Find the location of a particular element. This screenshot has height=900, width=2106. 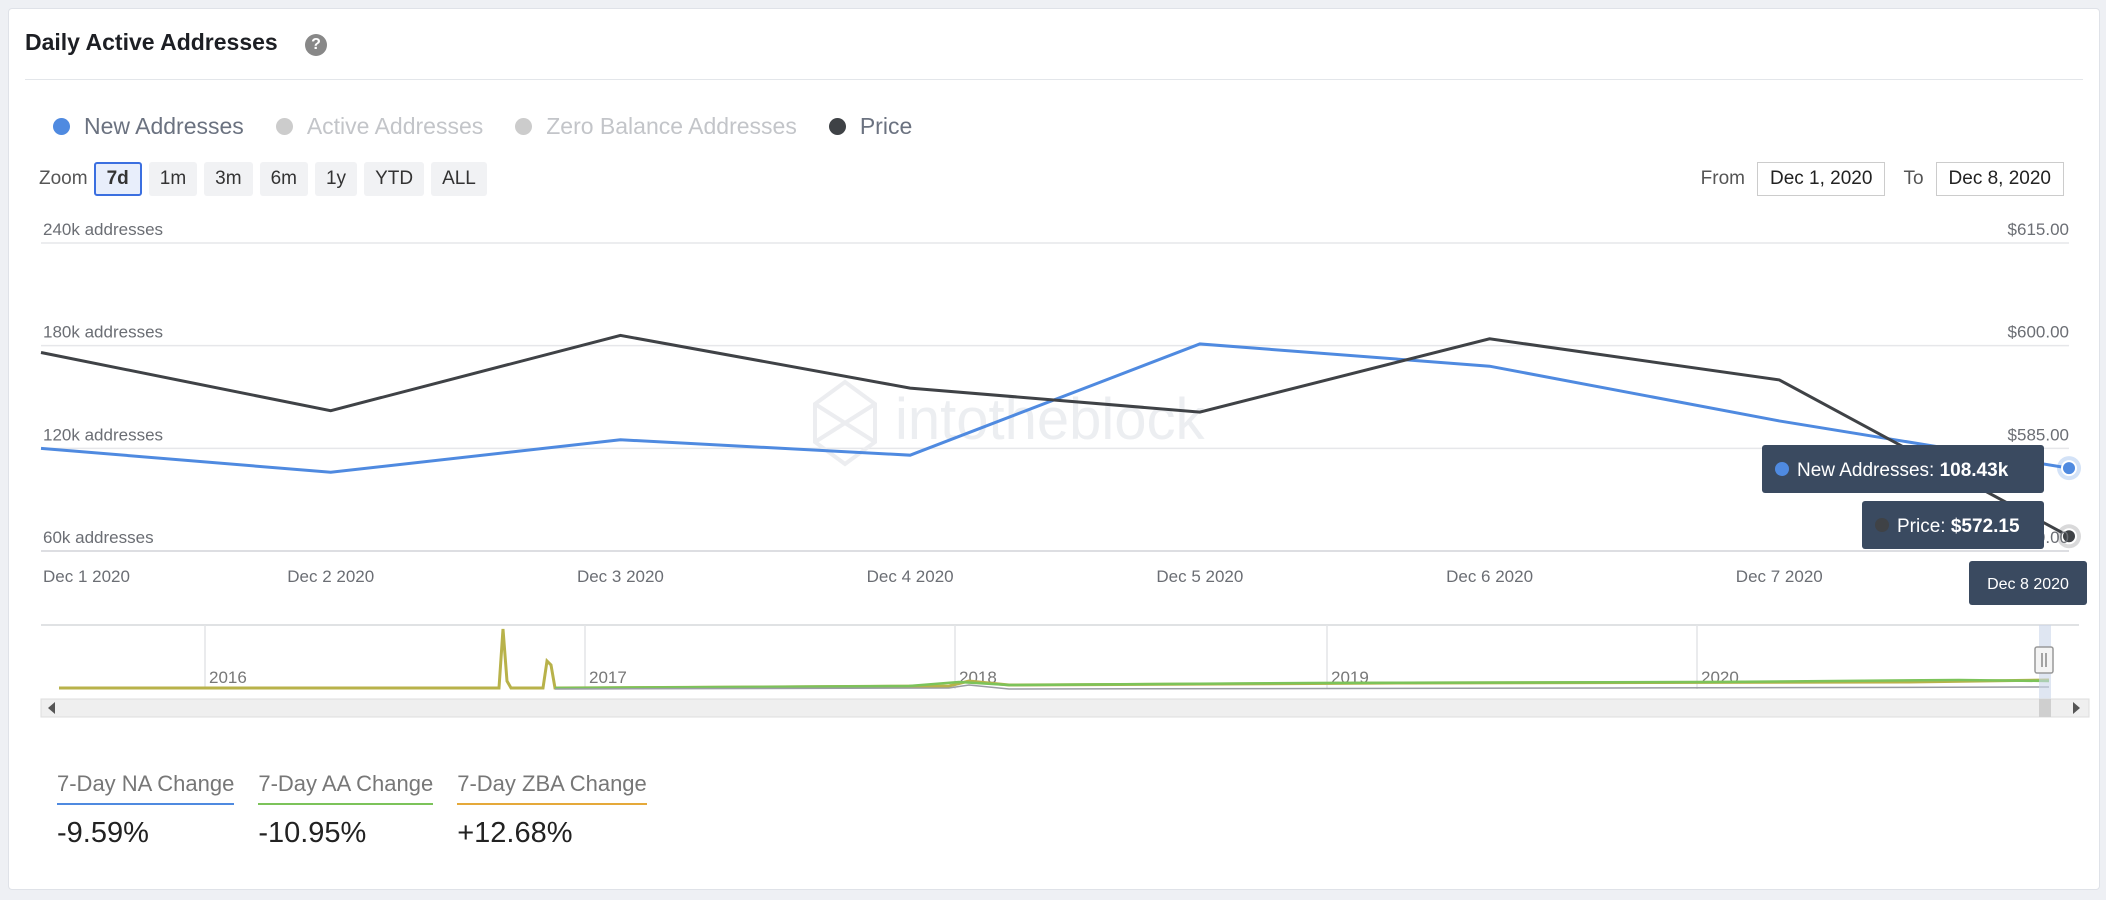

zoom-1m-button: 1m is located at coordinates (173, 179).